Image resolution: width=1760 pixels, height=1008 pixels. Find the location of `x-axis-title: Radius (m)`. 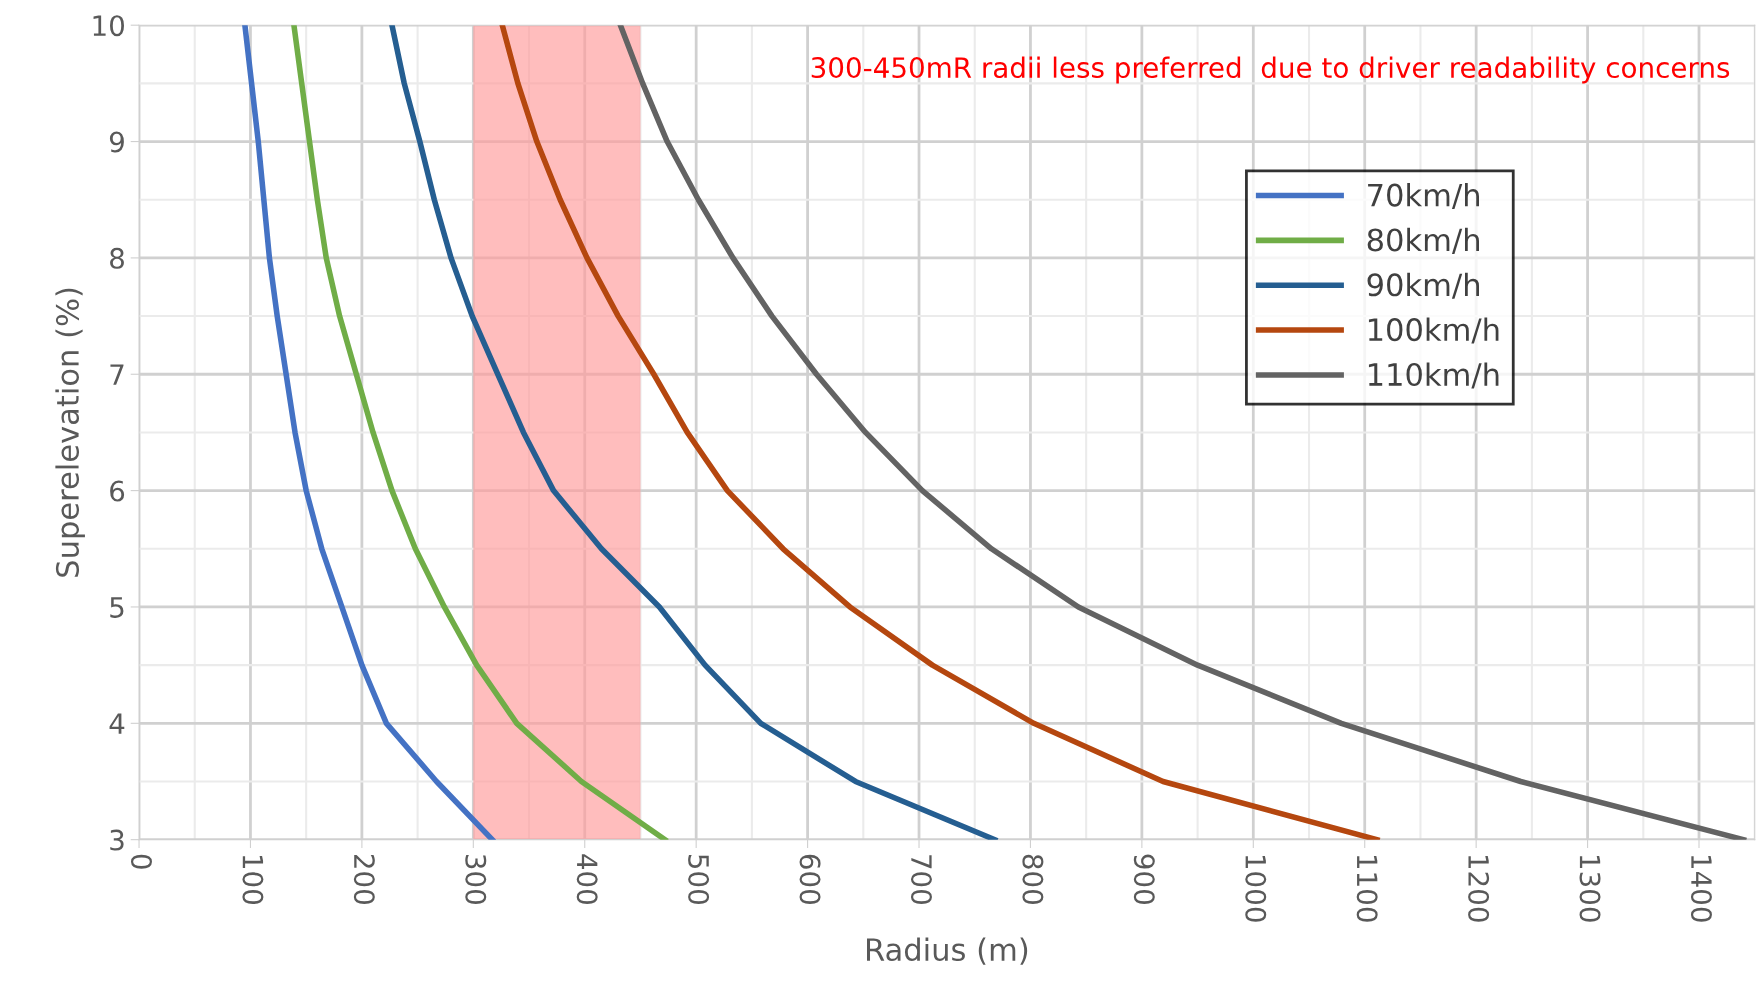

x-axis-title: Radius (m) is located at coordinates (947, 951).